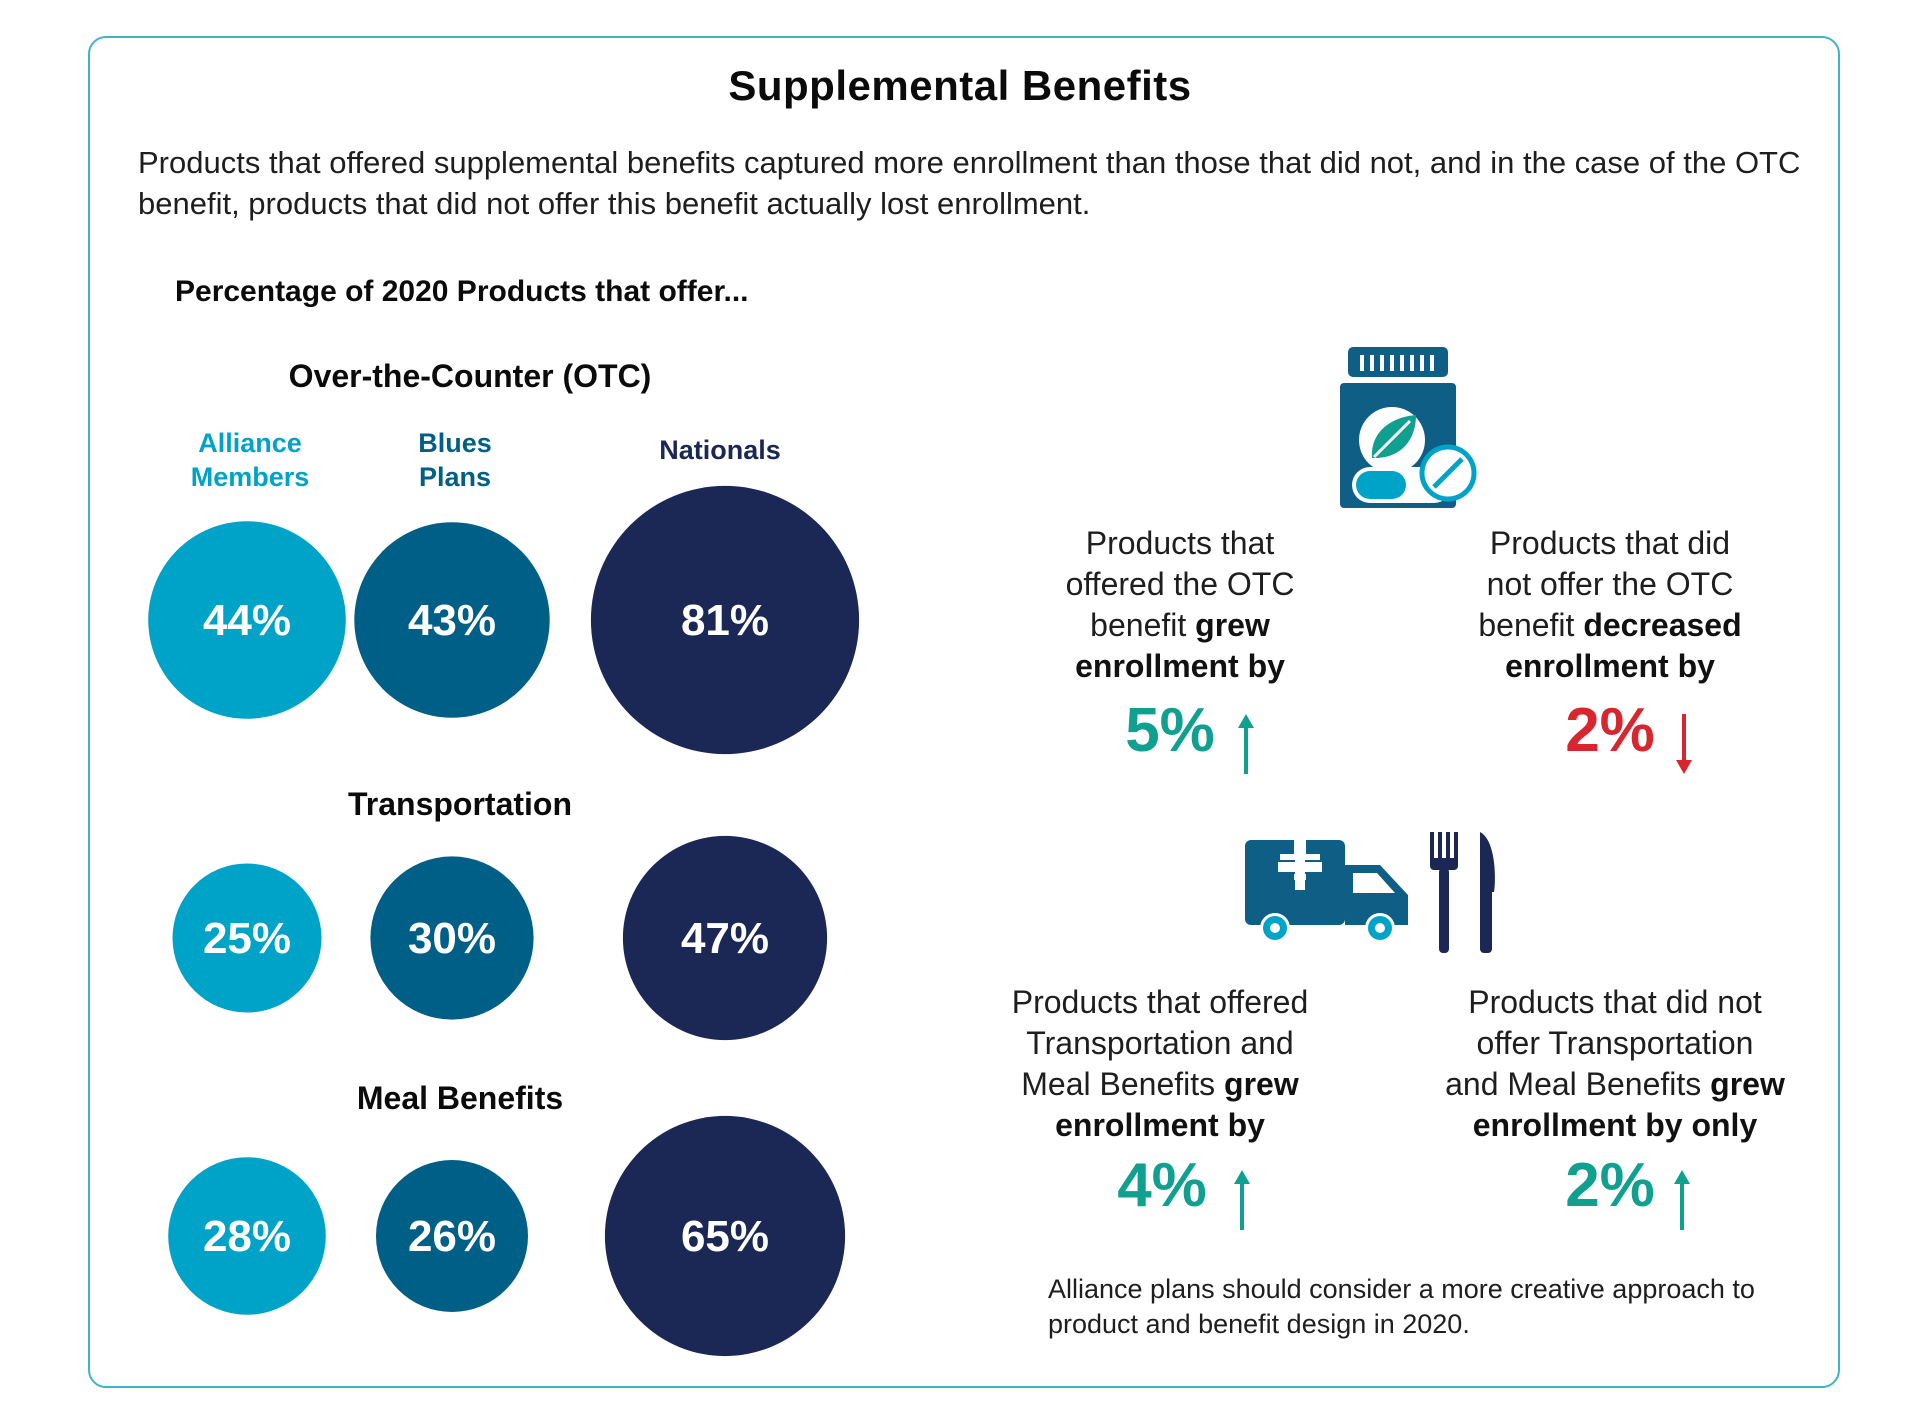  What do you see at coordinates (1162, 1185) in the screenshot?
I see `stat-tm-offered-value: 4%` at bounding box center [1162, 1185].